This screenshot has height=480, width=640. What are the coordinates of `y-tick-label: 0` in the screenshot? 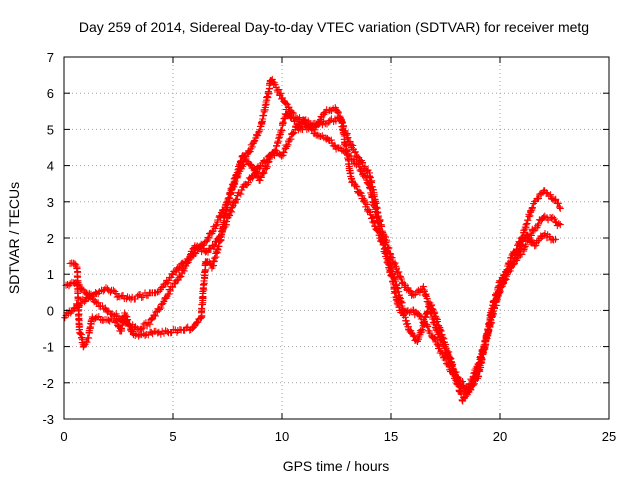 It's located at (50, 310).